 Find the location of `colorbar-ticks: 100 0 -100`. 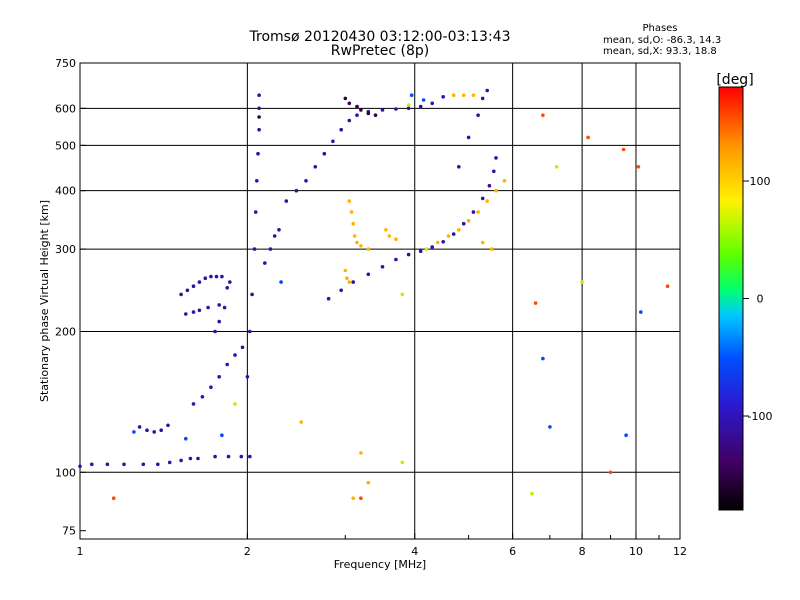

colorbar-ticks: 100 0 -100 is located at coordinates (757, 299).